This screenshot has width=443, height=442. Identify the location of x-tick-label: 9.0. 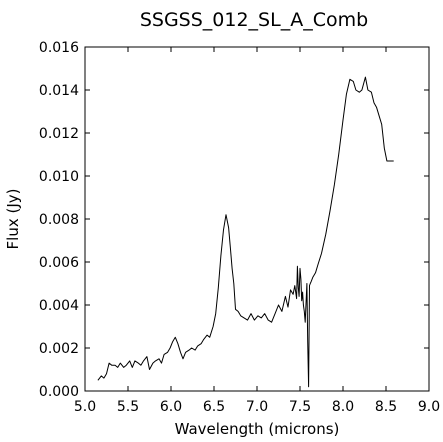
(429, 407).